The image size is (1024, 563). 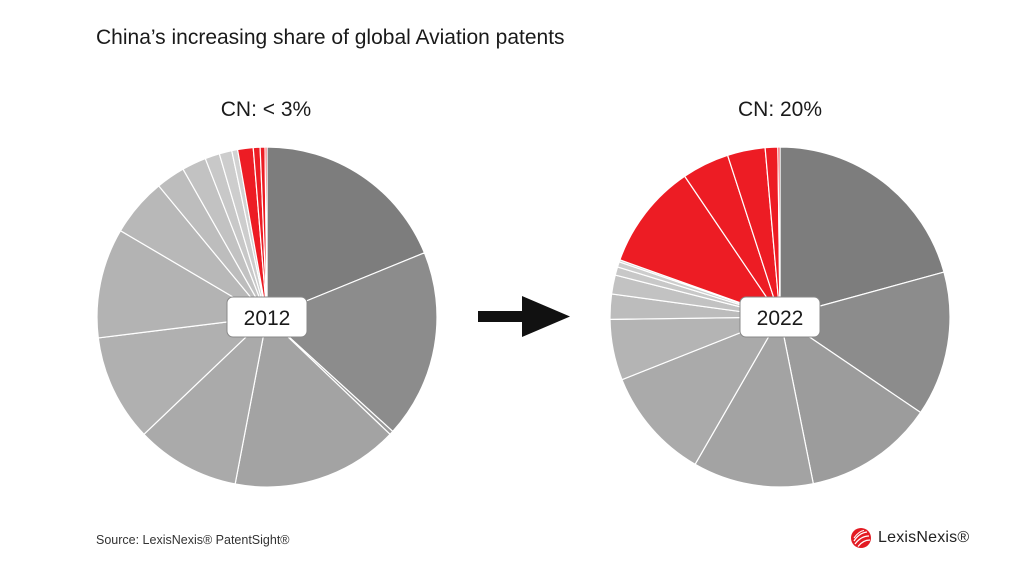 What do you see at coordinates (193, 540) in the screenshot?
I see `source-note: Source: LexisNexis® PatentSight®` at bounding box center [193, 540].